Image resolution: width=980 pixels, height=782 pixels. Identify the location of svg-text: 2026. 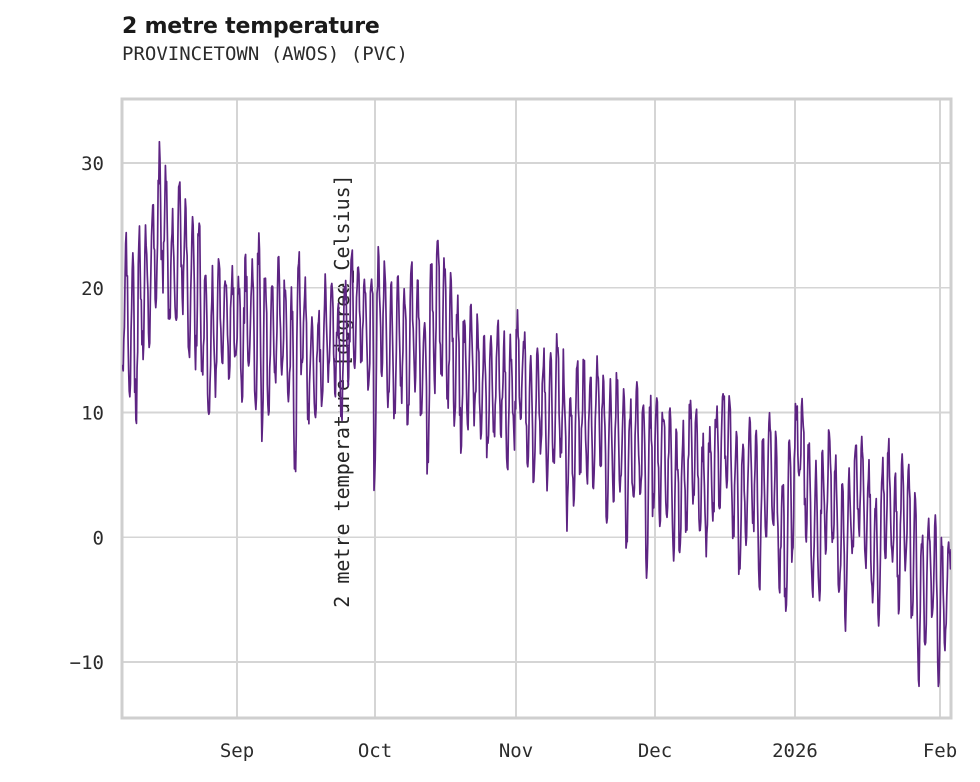
(795, 751).